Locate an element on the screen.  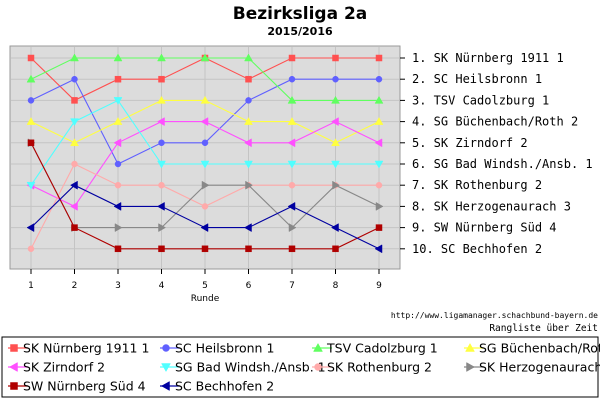
x-tick-label: 7 is located at coordinates (292, 286).